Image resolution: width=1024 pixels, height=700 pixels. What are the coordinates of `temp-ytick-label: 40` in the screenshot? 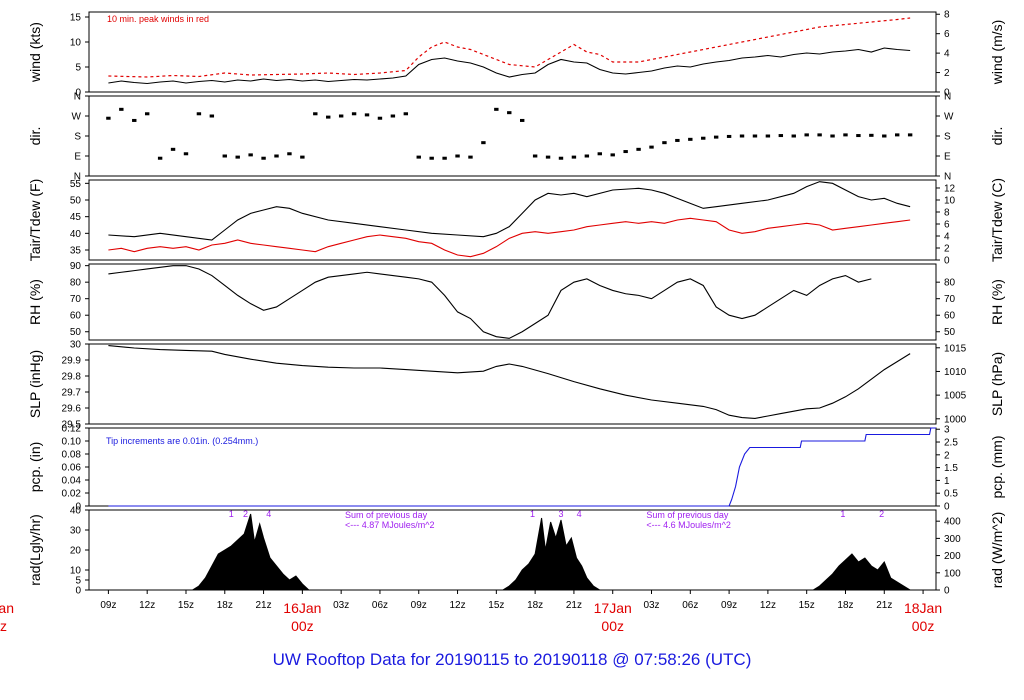 It's located at (76, 234).